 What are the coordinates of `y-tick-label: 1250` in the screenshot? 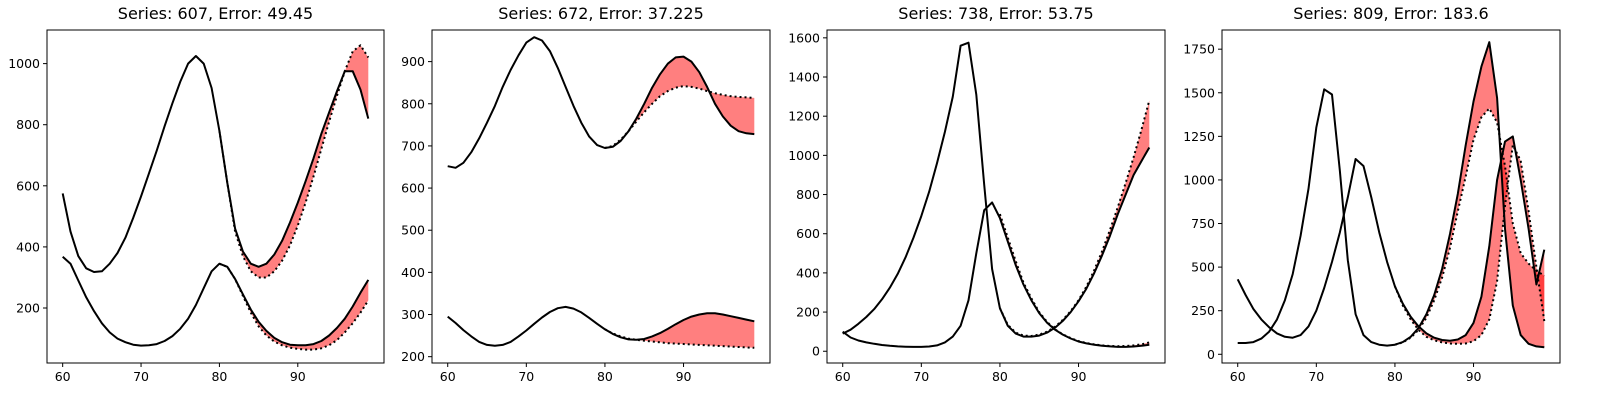 It's located at (1199, 136).